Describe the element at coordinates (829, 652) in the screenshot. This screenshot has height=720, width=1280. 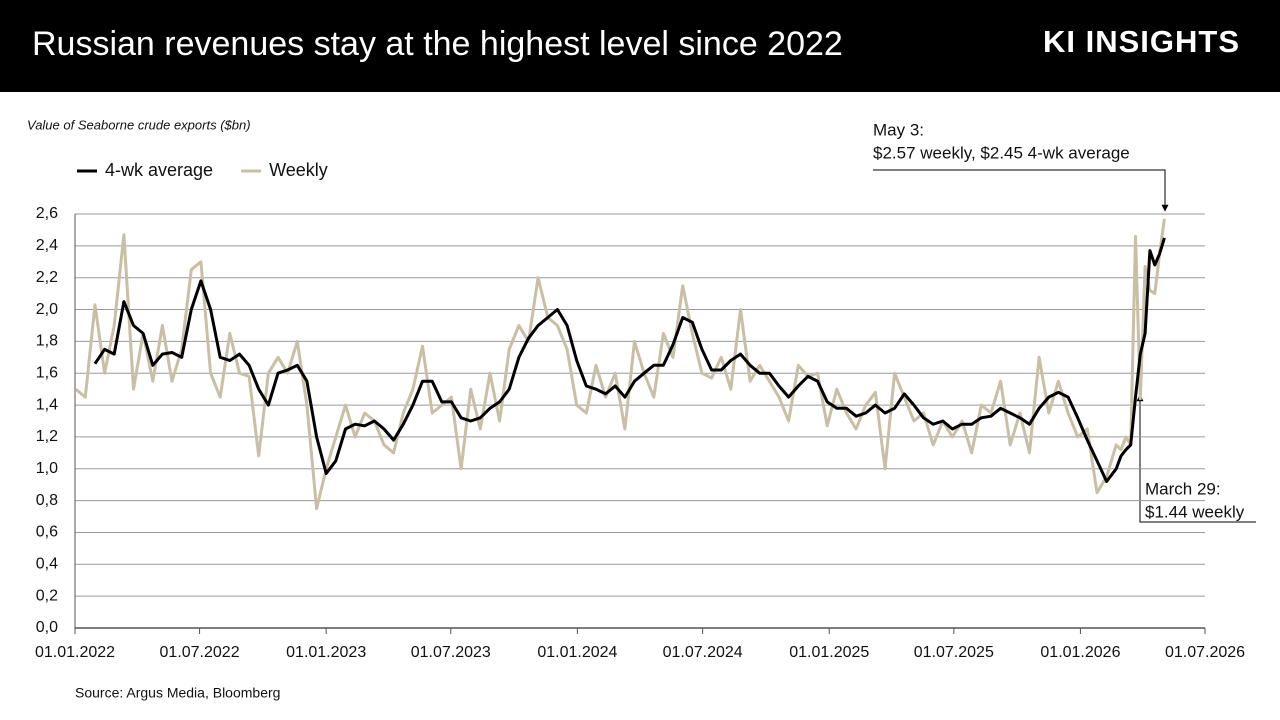
I see `x-tick-label: 01.01.2025` at that location.